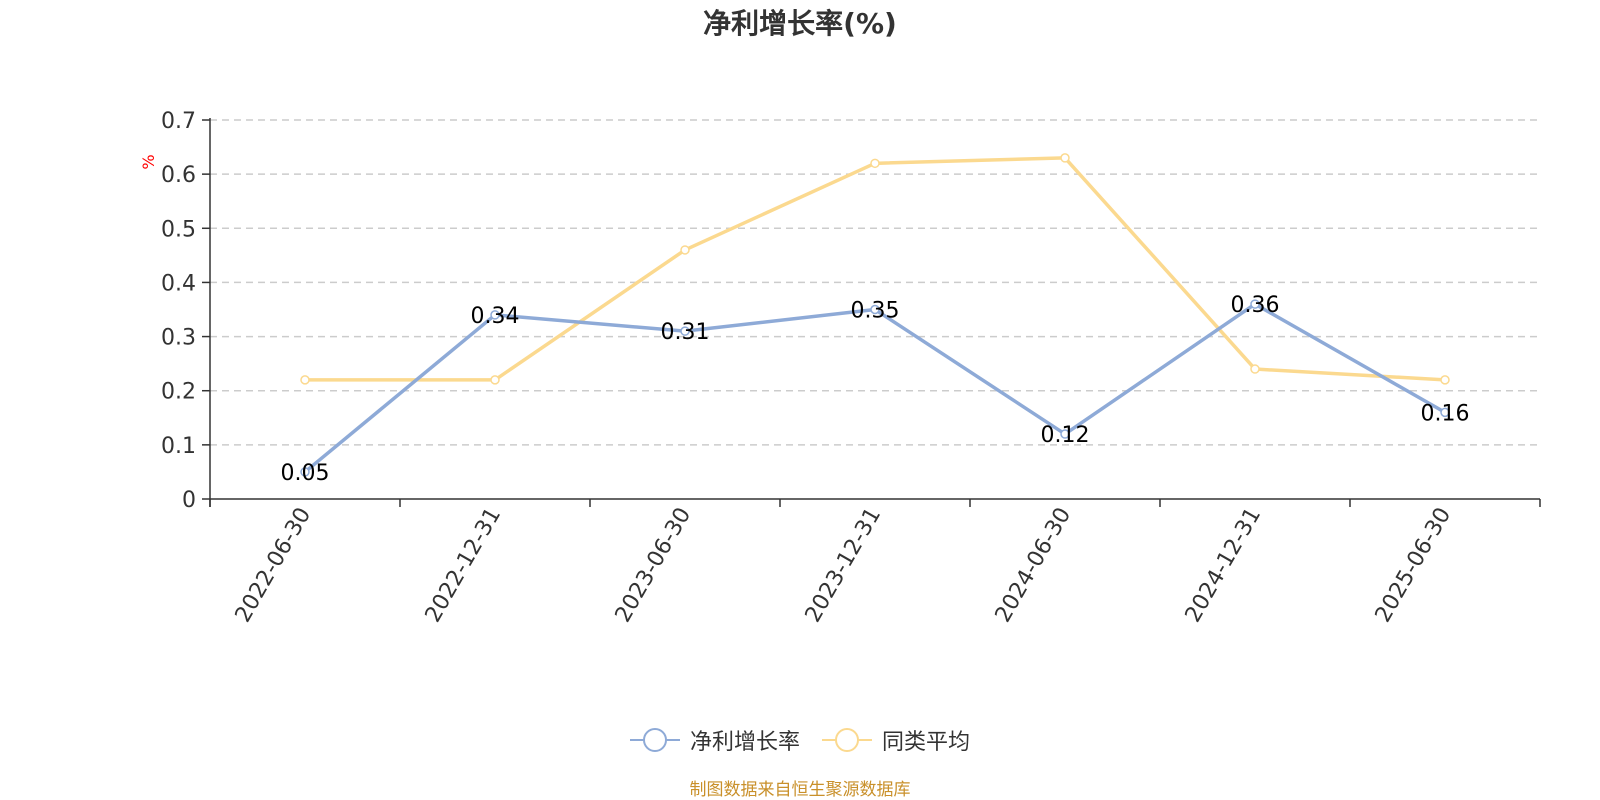 The width and height of the screenshot is (1600, 800). I want to click on legend-item-peer-average: 同类平均, so click(896, 740).